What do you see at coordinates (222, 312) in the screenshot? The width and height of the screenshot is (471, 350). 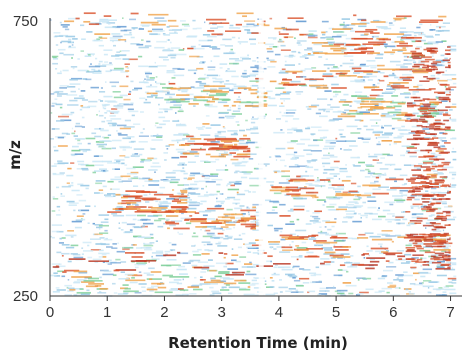 I see `x-tick-label: 3` at bounding box center [222, 312].